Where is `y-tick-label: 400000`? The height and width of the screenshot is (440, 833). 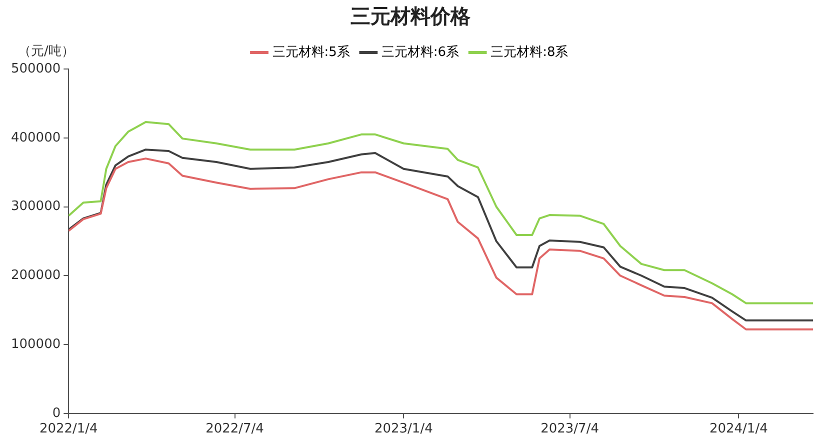
y-tick-label: 400000 is located at coordinates (35, 138).